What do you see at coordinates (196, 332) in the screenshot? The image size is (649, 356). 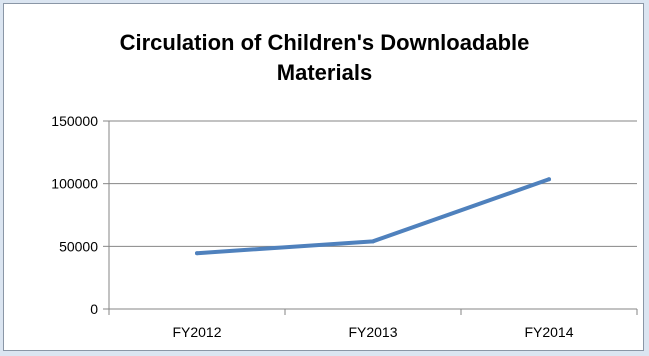 I see `x-tick-label: FY2012` at bounding box center [196, 332].